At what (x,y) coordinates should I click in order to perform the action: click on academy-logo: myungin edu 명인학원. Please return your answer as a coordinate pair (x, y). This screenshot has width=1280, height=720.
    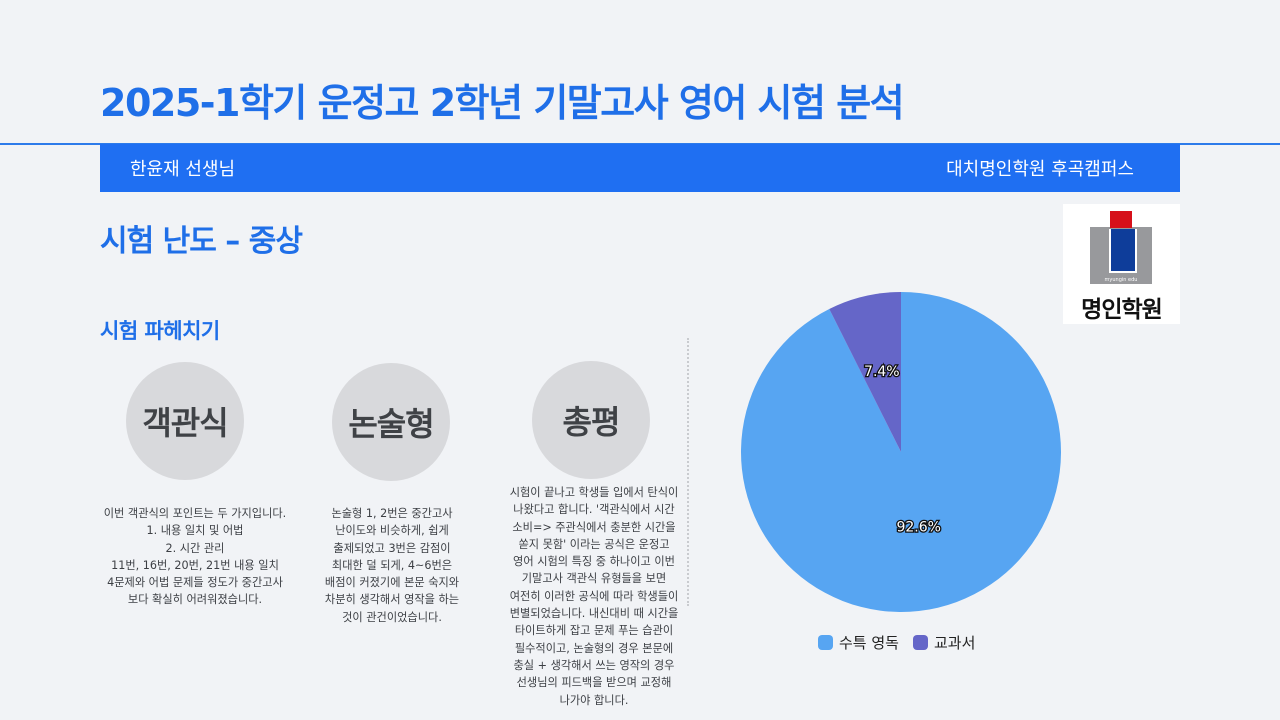
    Looking at the image, I should click on (1121, 264).